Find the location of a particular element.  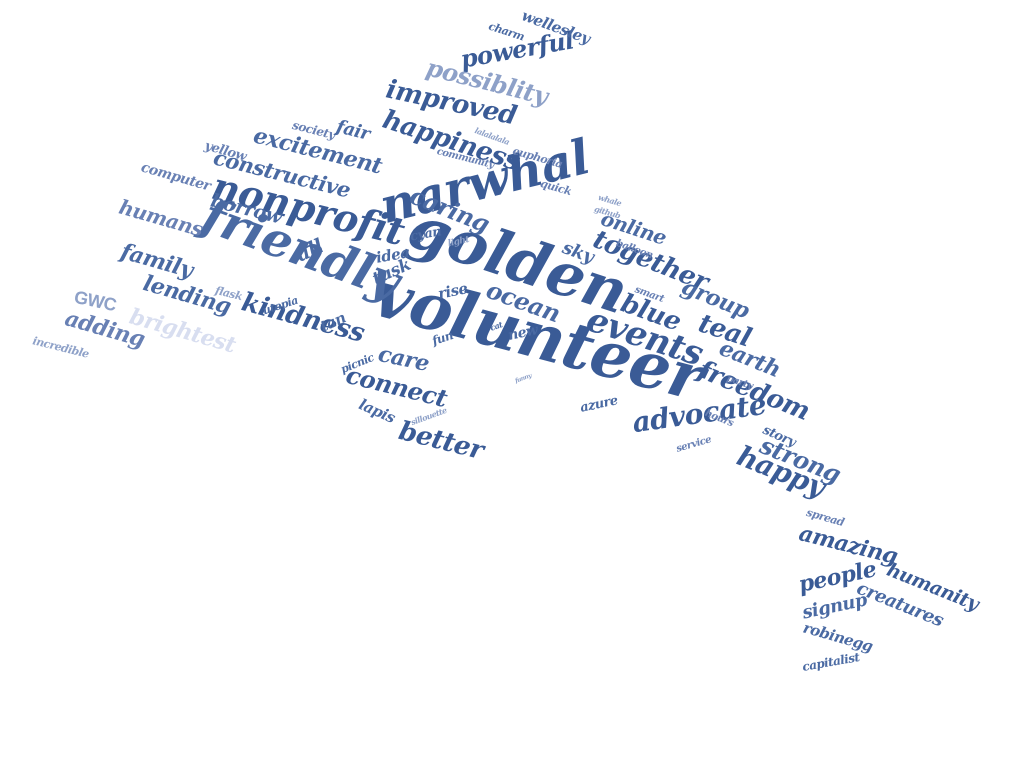

word-incredible: incredible is located at coordinates (61, 347).